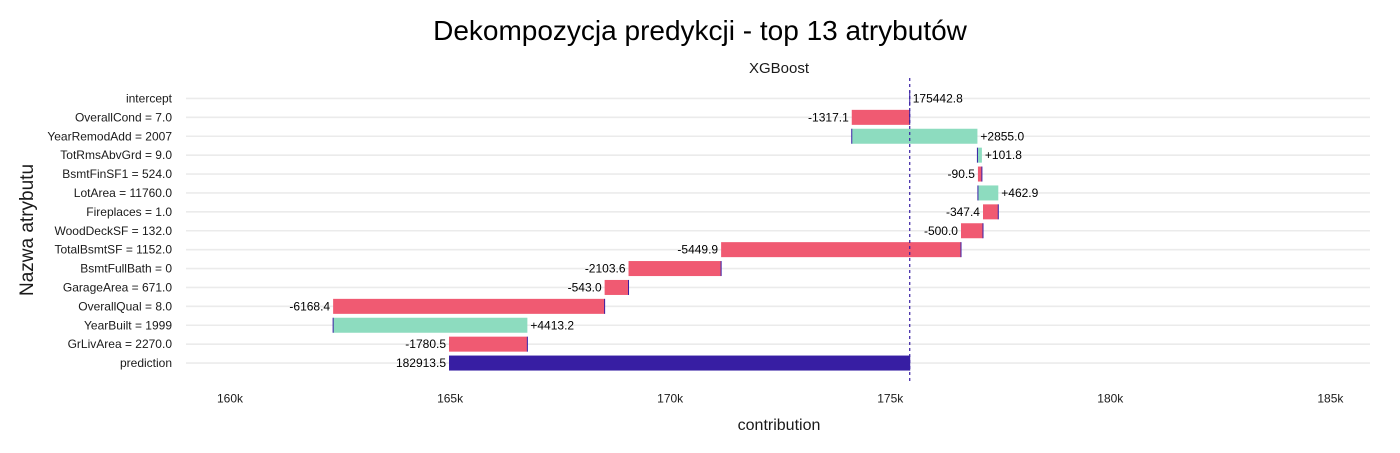  What do you see at coordinates (146, 363) in the screenshot?
I see `y-tick-label: prediction` at bounding box center [146, 363].